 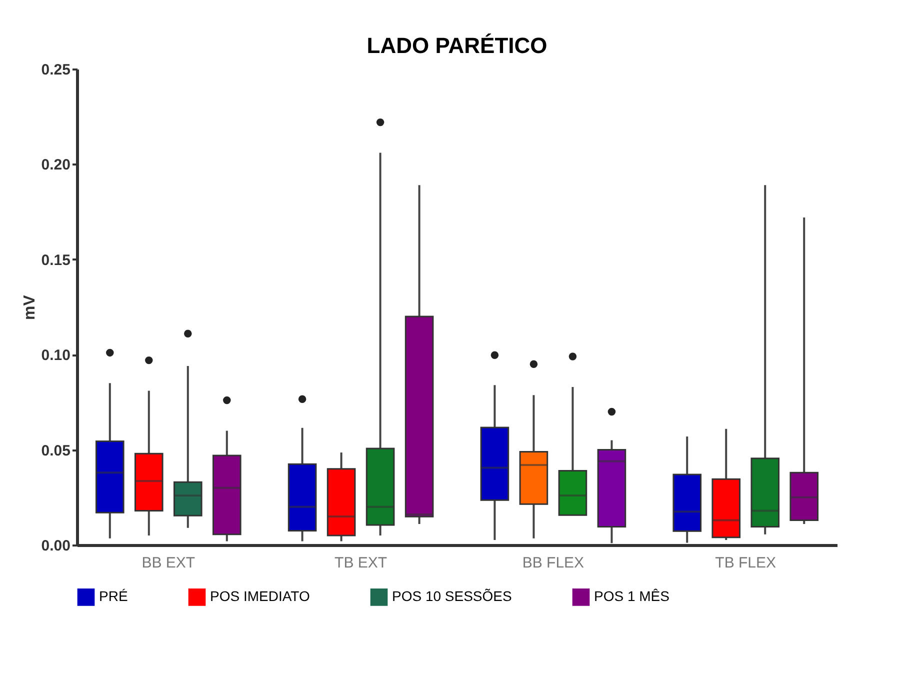 I want to click on y-tick-label: 0.20, so click(x=55, y=165).